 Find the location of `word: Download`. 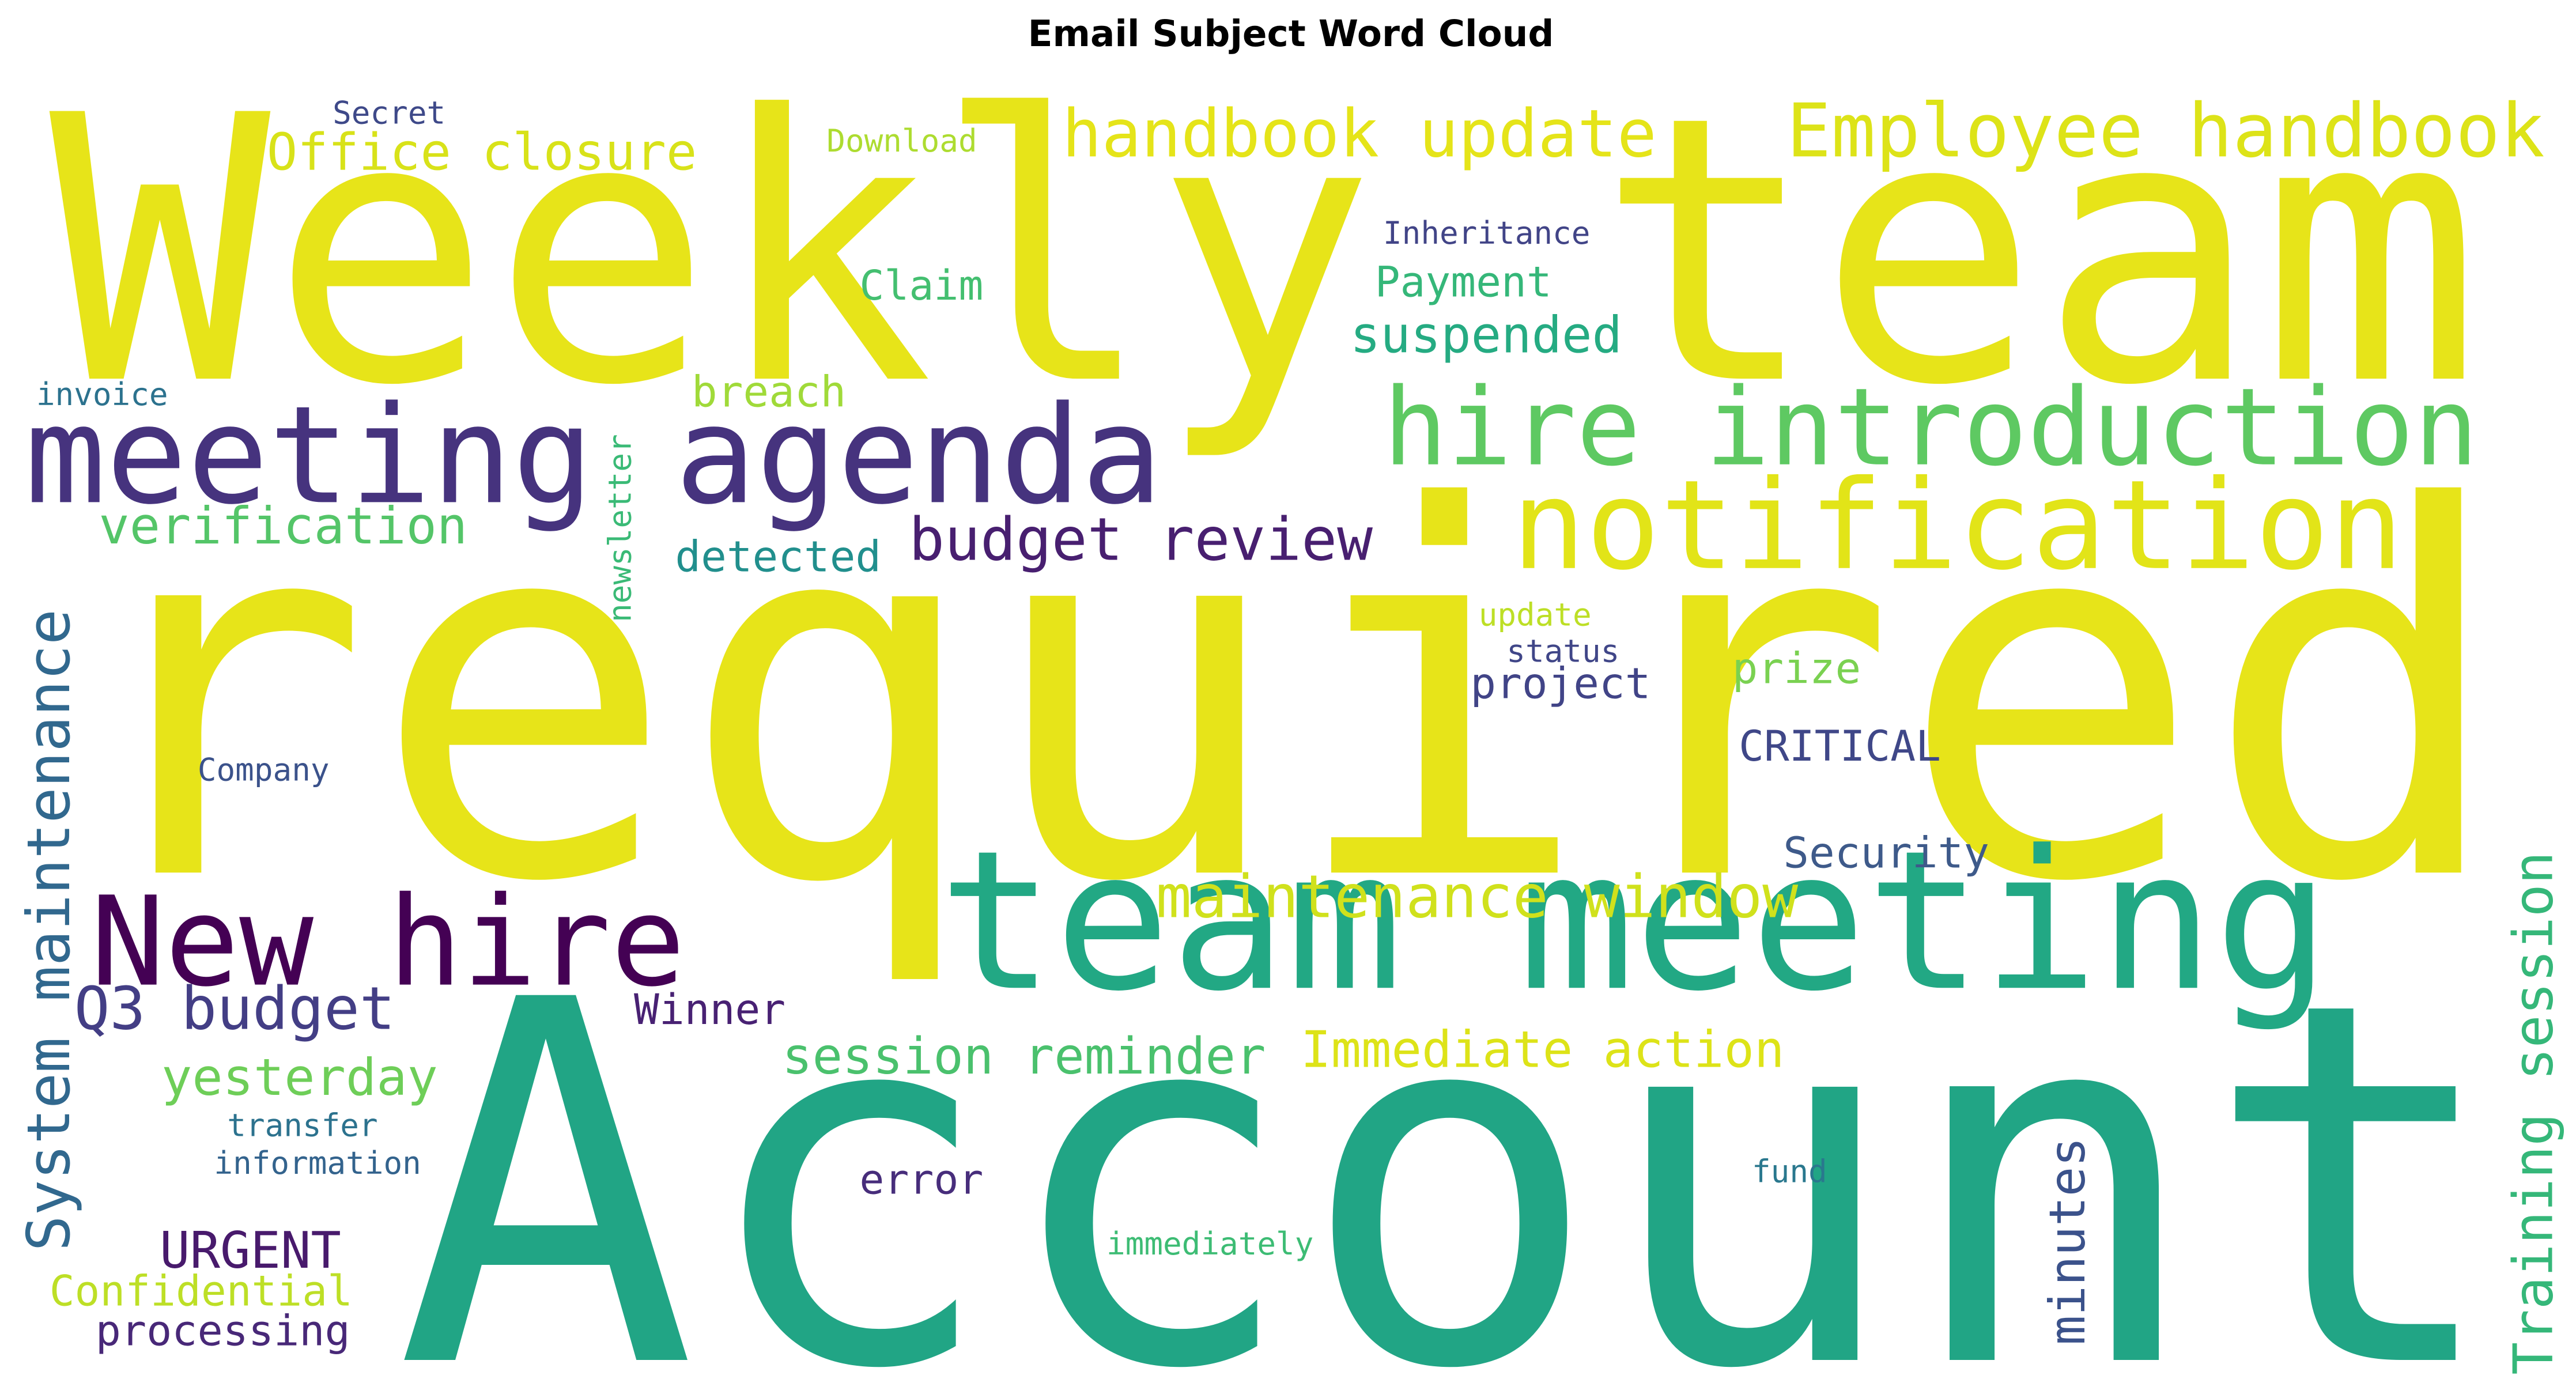

word: Download is located at coordinates (901, 141).